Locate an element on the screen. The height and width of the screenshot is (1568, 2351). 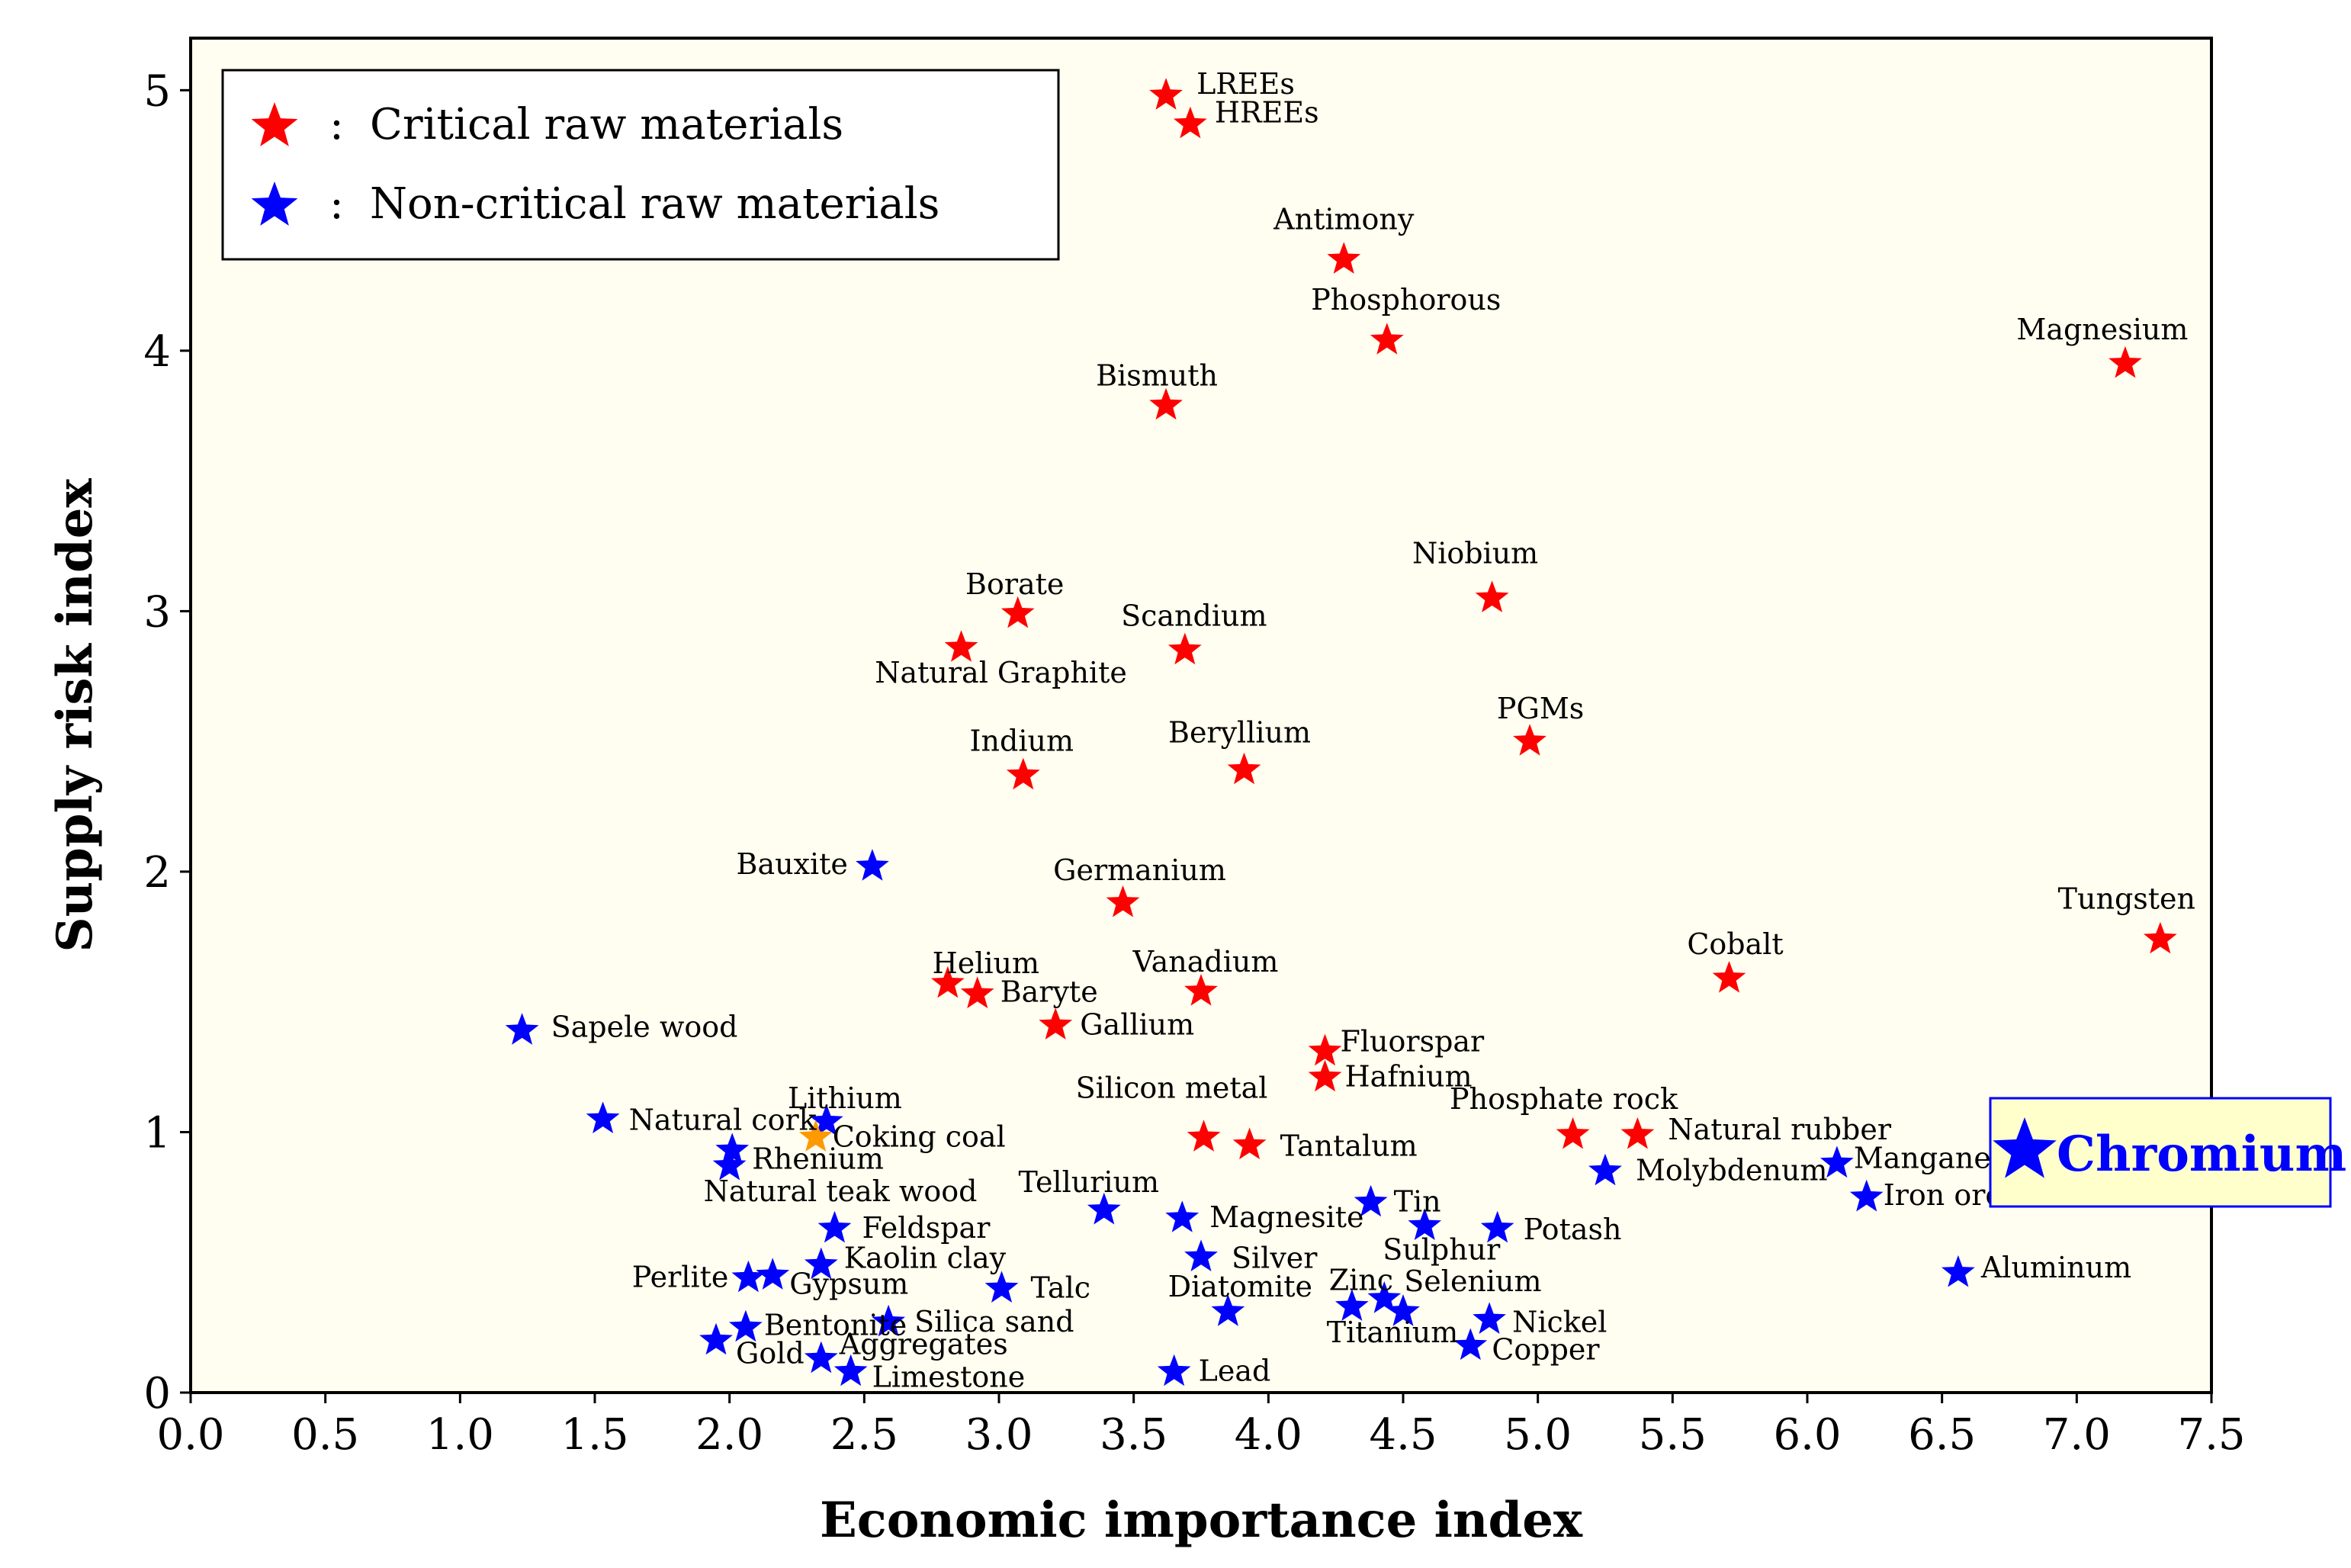
x-tick-label: 6.0 is located at coordinates (1807, 1435).